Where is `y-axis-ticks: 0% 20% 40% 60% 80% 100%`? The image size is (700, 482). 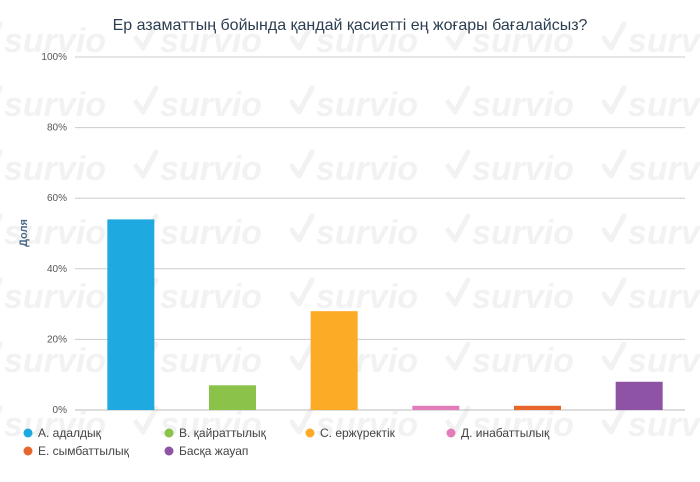
y-axis-ticks: 0% 20% 40% 60% 80% 100% is located at coordinates (54, 234).